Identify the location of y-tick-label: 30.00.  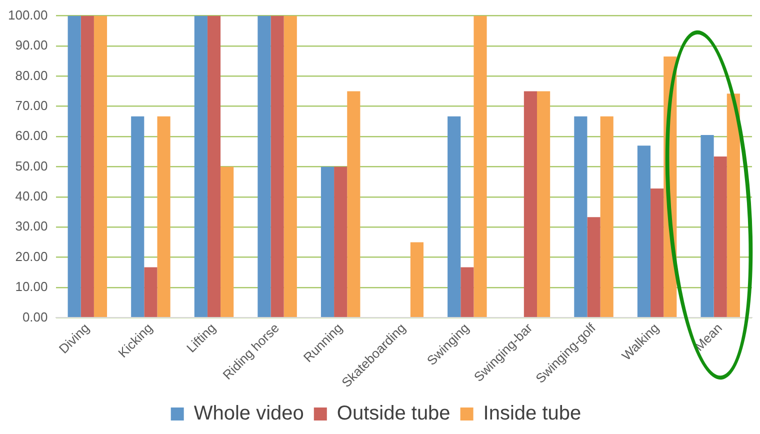
(31, 226).